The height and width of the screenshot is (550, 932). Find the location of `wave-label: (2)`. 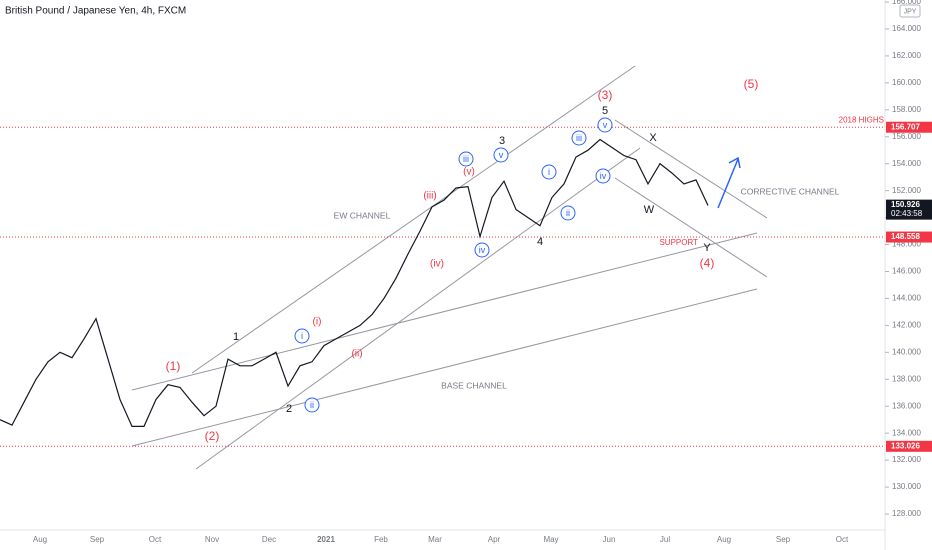

wave-label: (2) is located at coordinates (212, 436).